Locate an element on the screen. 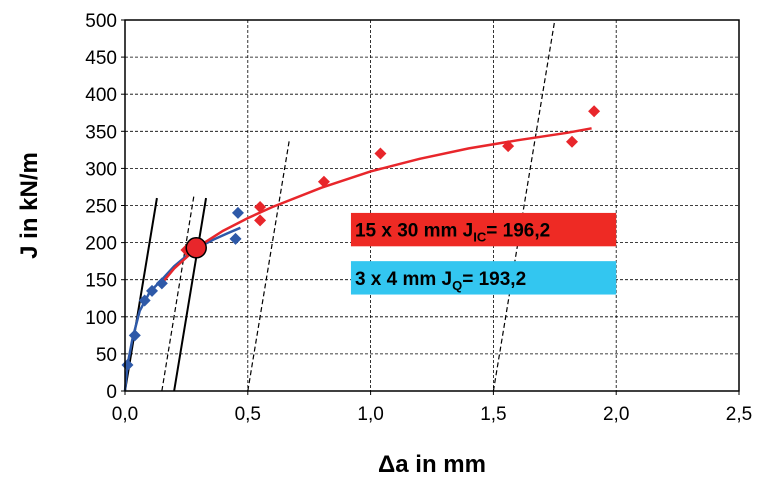  annotations: 15 x 30 mm JIC= 196,2 3 x 4 mm JQ= 193,2 is located at coordinates (483, 253).